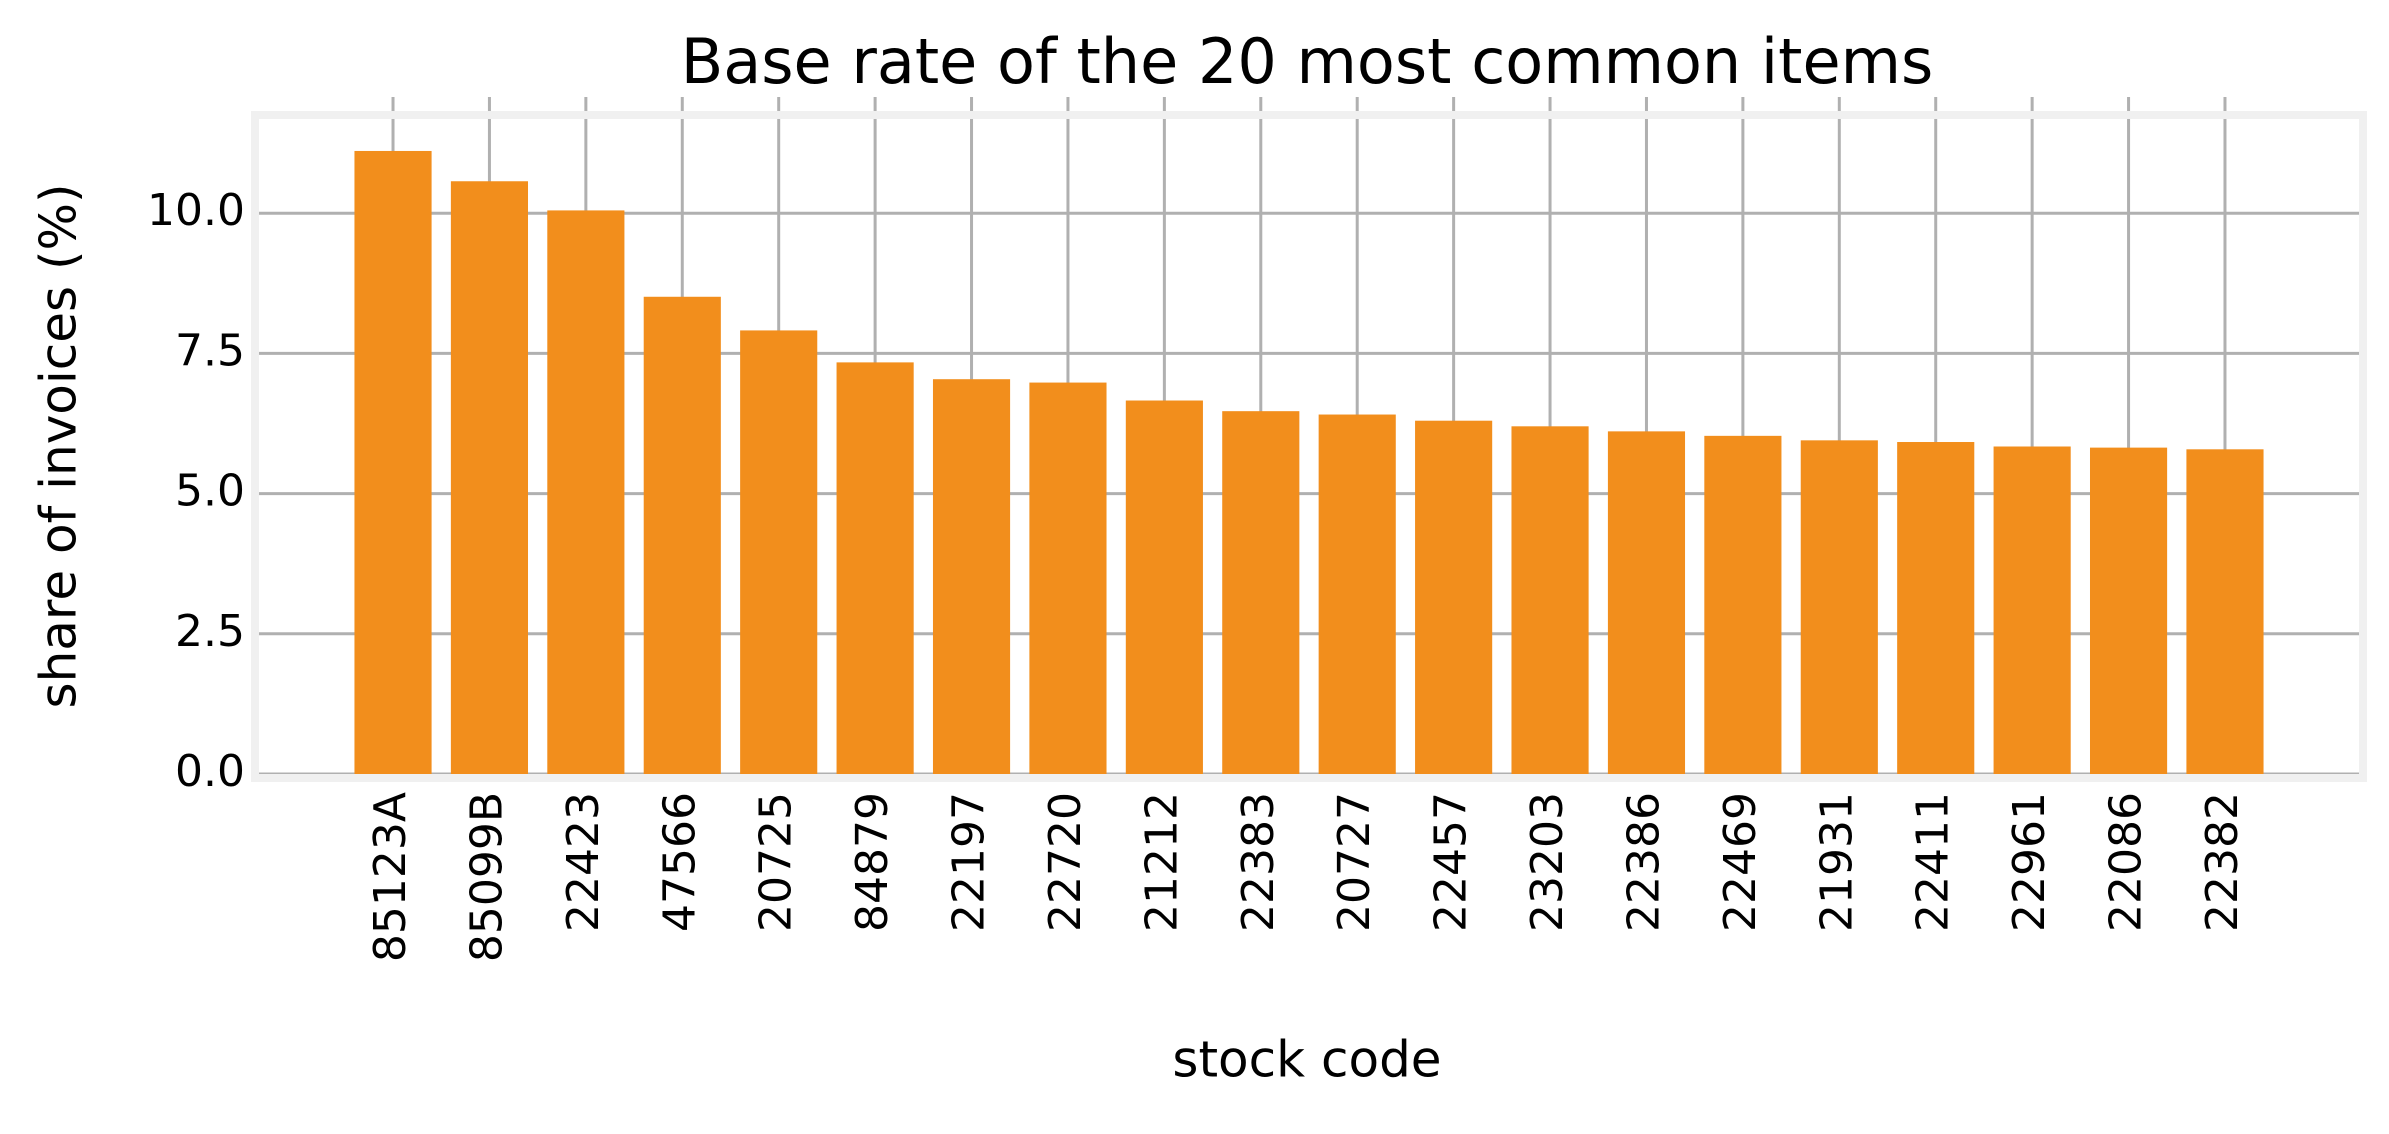  What do you see at coordinates (210, 631) in the screenshot?
I see `y-tick-label: 2.5` at bounding box center [210, 631].